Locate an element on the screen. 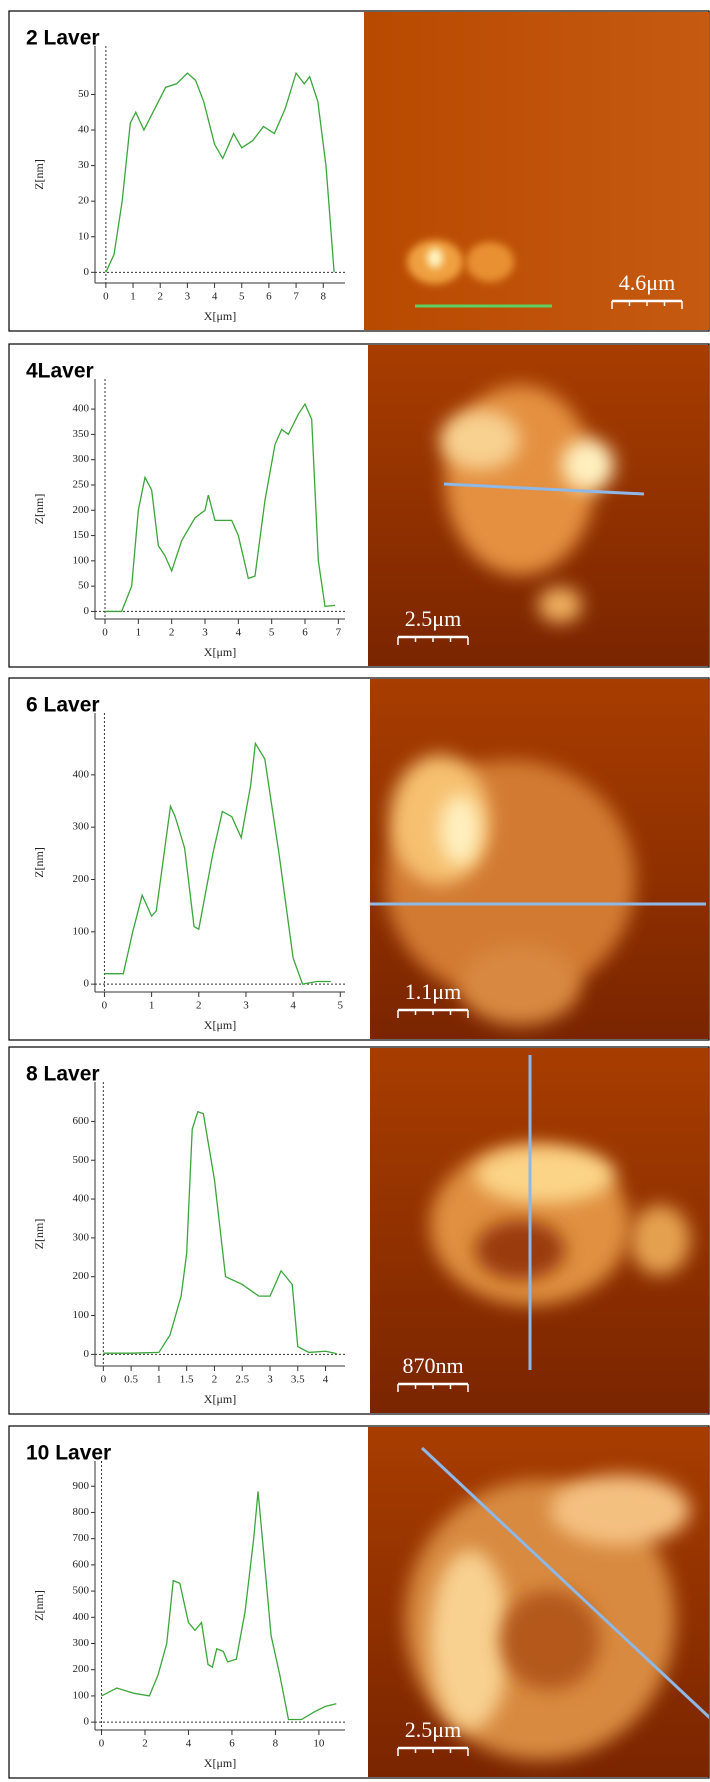  x-tick-label: 3.5 is located at coordinates (298, 1380).